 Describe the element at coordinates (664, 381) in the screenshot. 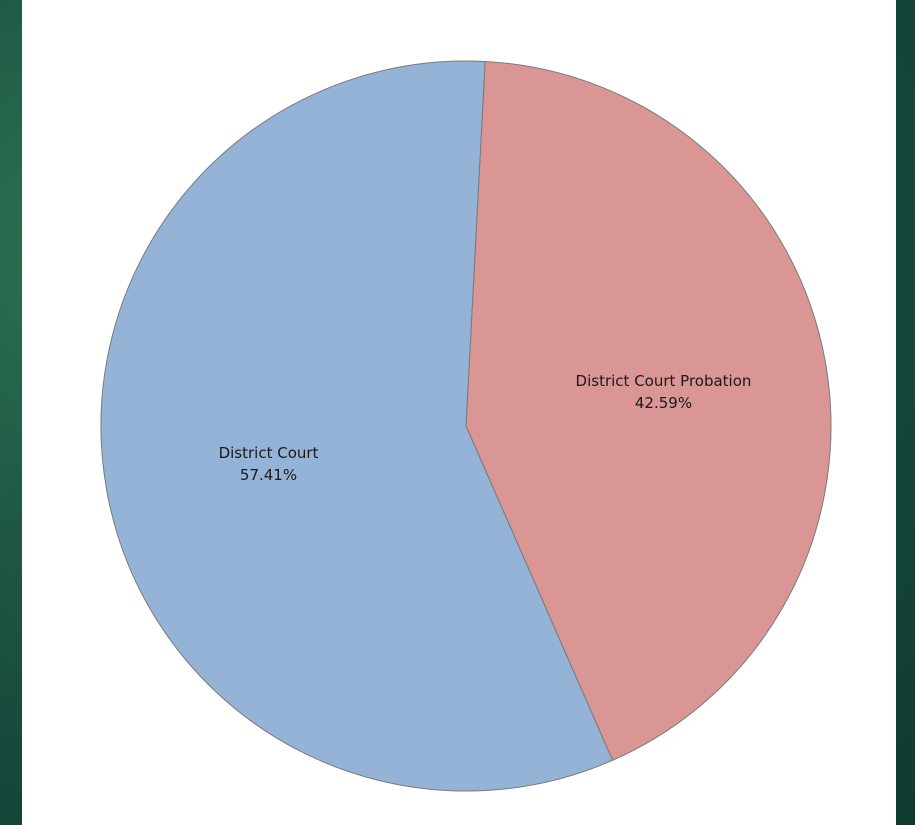

I see `slice-label-name: District Court Probation` at that location.